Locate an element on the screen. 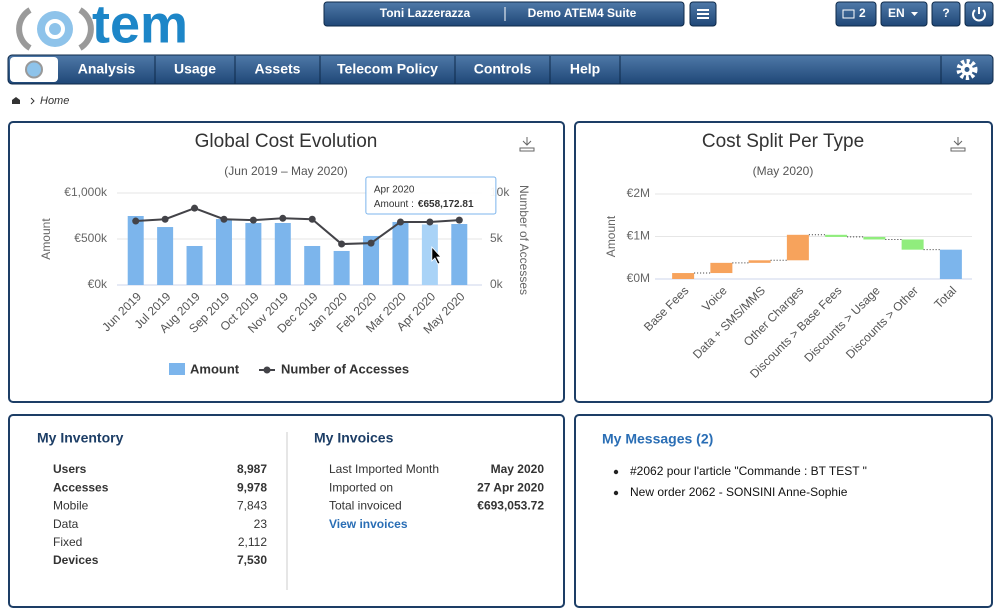 The height and width of the screenshot is (615, 1000). invoice-label: Last Imported Month is located at coordinates (384, 469).